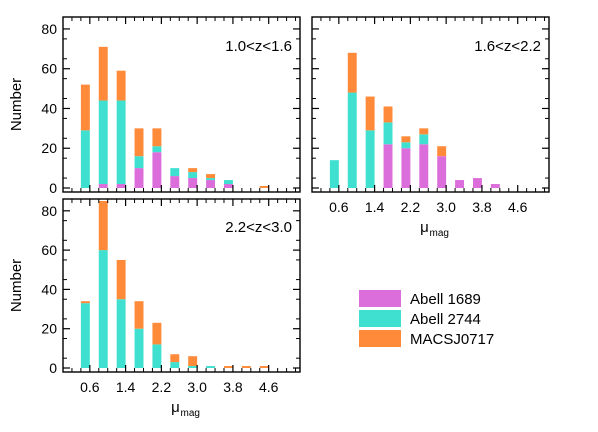 The width and height of the screenshot is (598, 432). What do you see at coordinates (258, 227) in the screenshot?
I see `redshift-label: 2.2<z<3.0` at bounding box center [258, 227].